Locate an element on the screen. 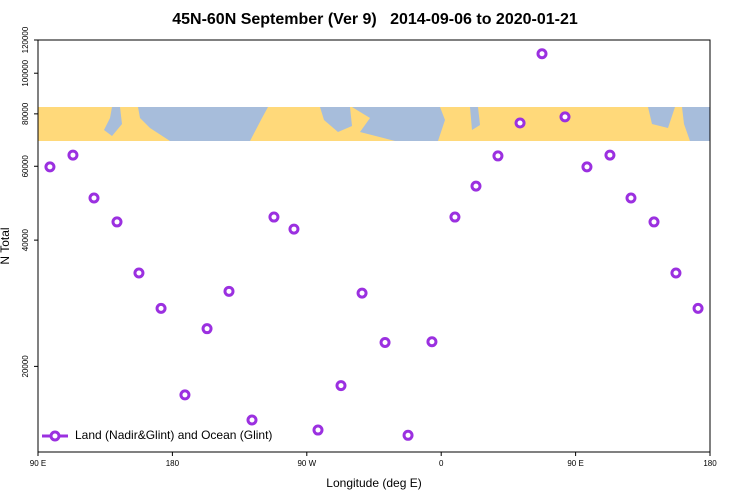  y-tick-label: 60000 is located at coordinates (25, 166).